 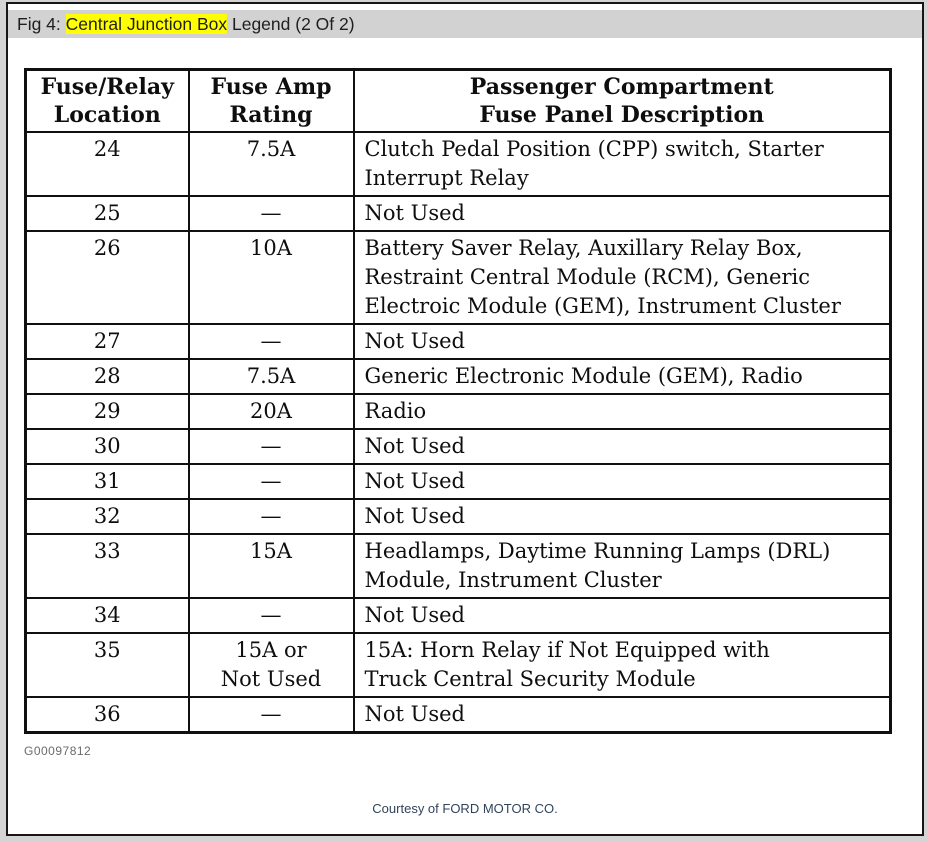 What do you see at coordinates (291, 24) in the screenshot?
I see `figure-caption-suffix: Legend (2 Of 2)` at bounding box center [291, 24].